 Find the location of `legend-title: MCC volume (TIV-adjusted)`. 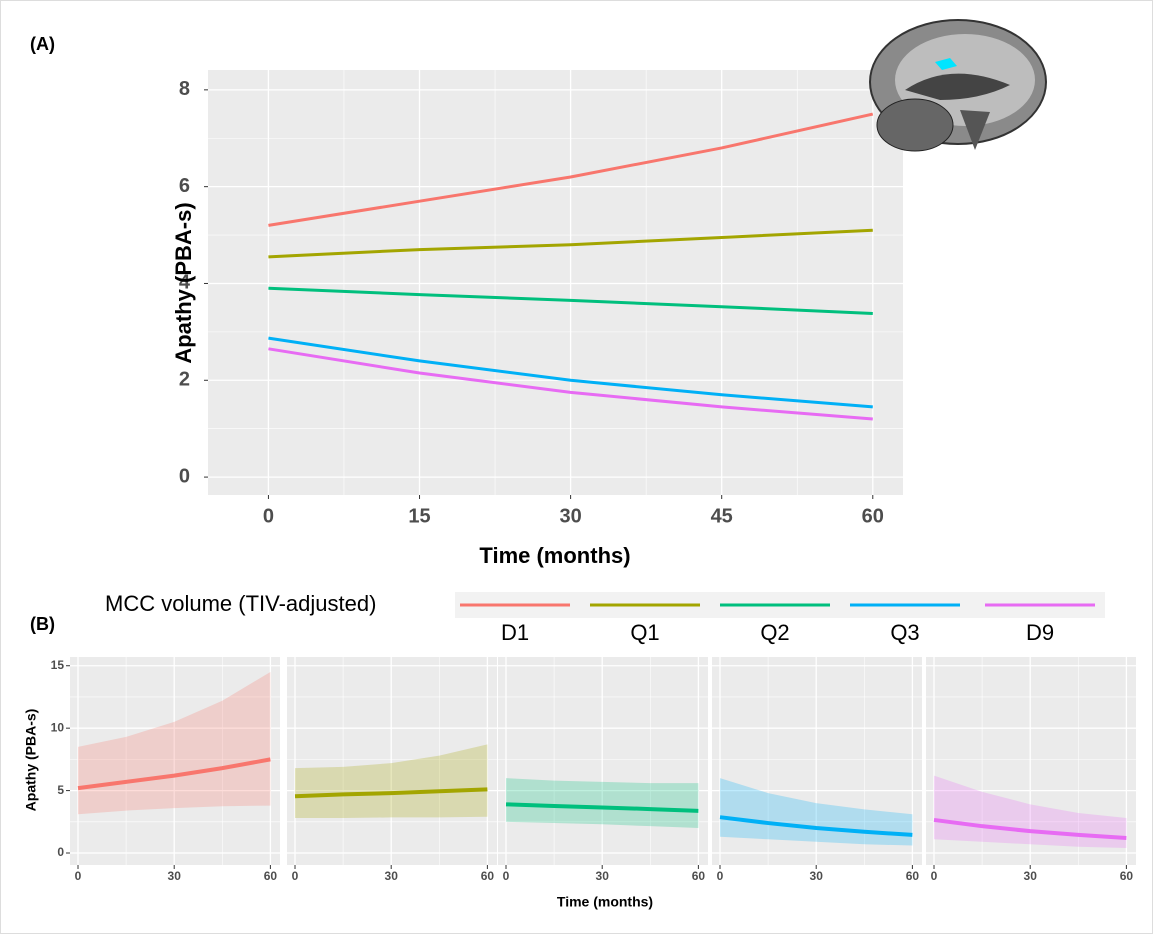

legend-title: MCC volume (TIV-adjusted) is located at coordinates (240, 603).